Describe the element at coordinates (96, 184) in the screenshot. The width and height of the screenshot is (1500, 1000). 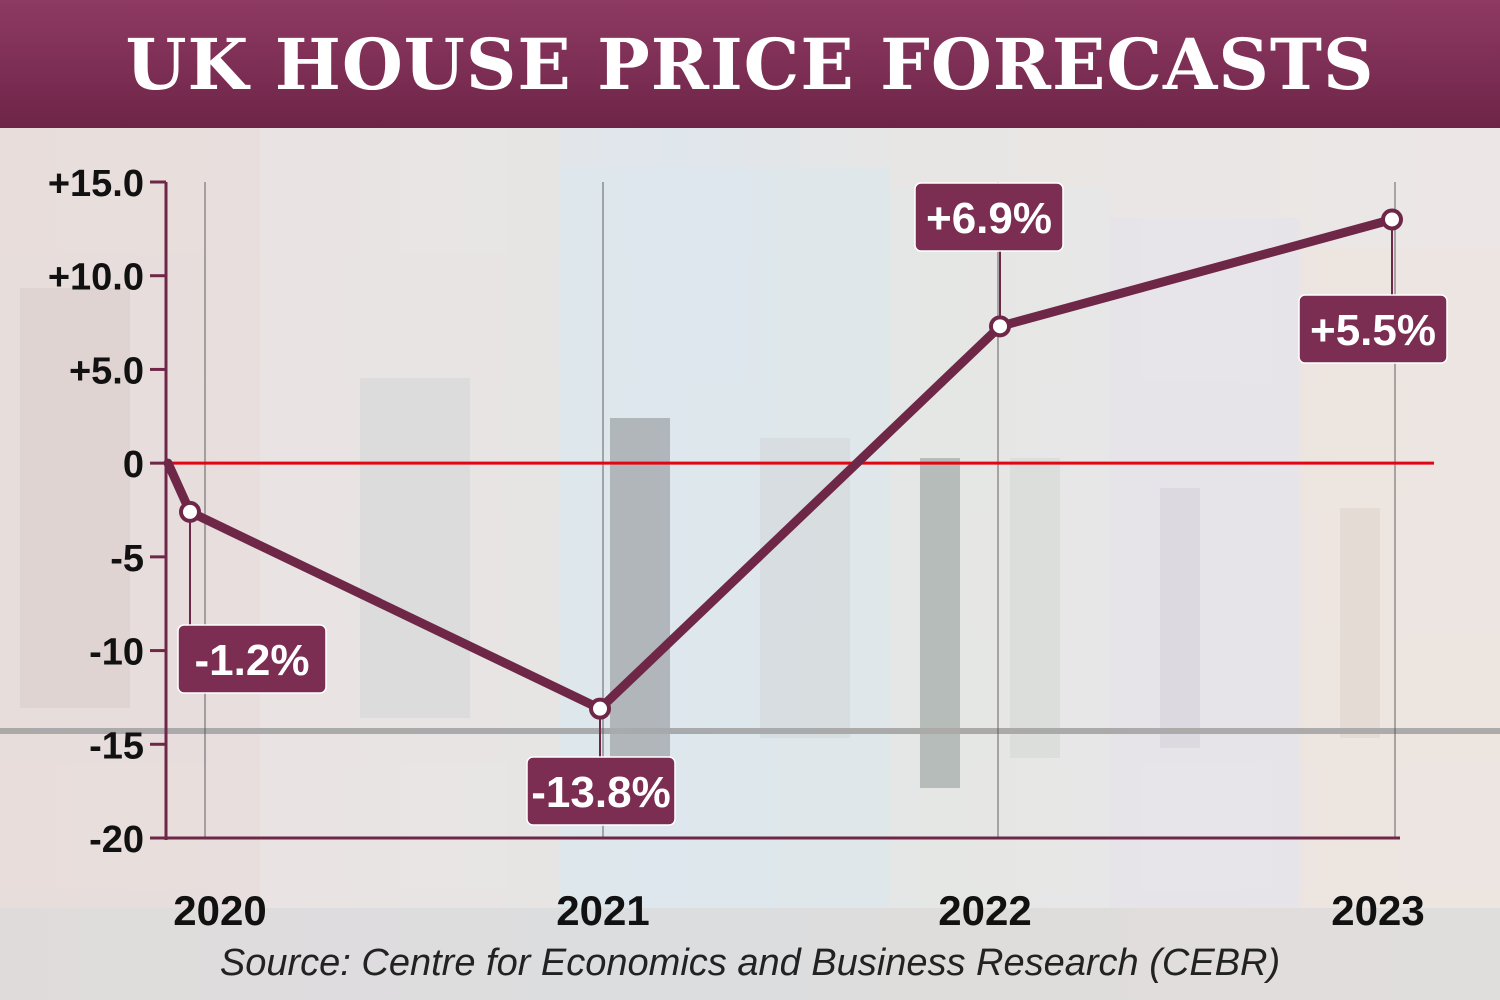
I see `y-tick-label: +15.0` at that location.